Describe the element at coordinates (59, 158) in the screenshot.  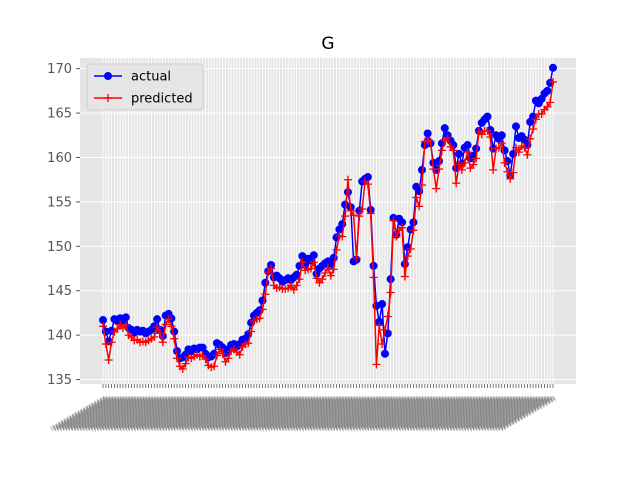
I see `y-tick-label: 160` at that location.